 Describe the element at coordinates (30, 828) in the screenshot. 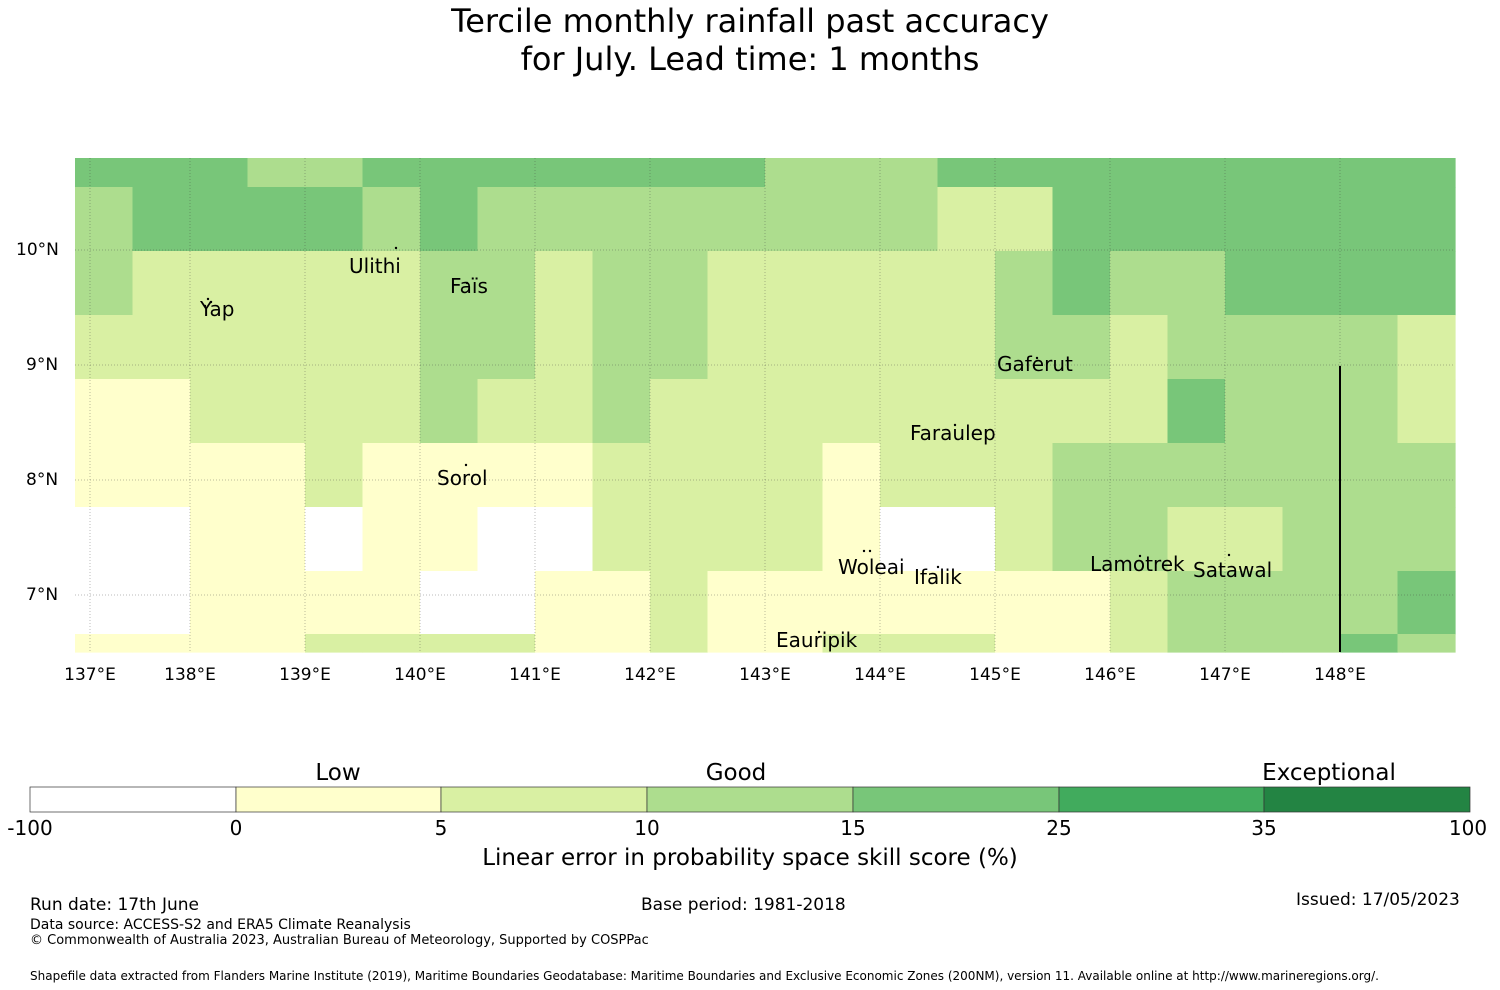

I see `colorbar-tick: -100` at that location.